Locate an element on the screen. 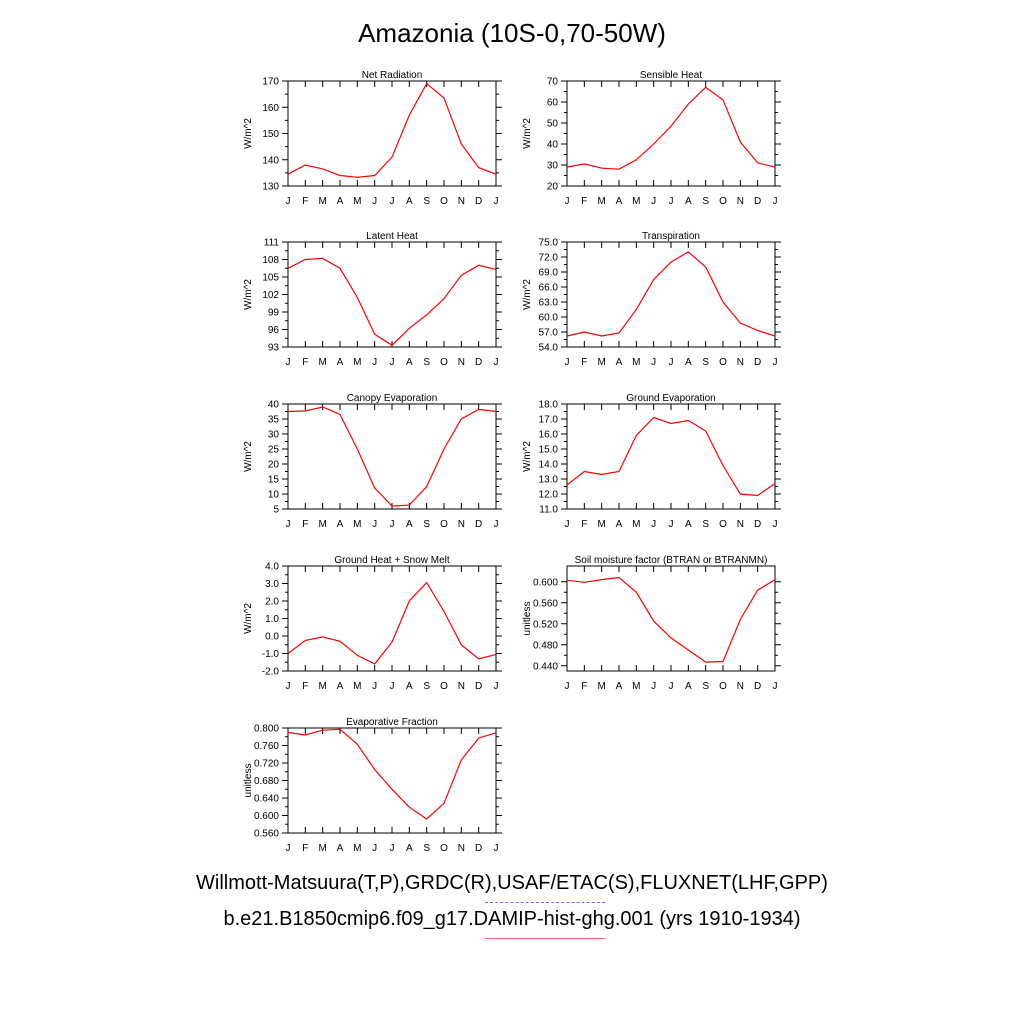 This screenshot has height=1024, width=1024. panel-title: Soil moisture factor (BTRAN or BTRANMN) is located at coordinates (671, 560).